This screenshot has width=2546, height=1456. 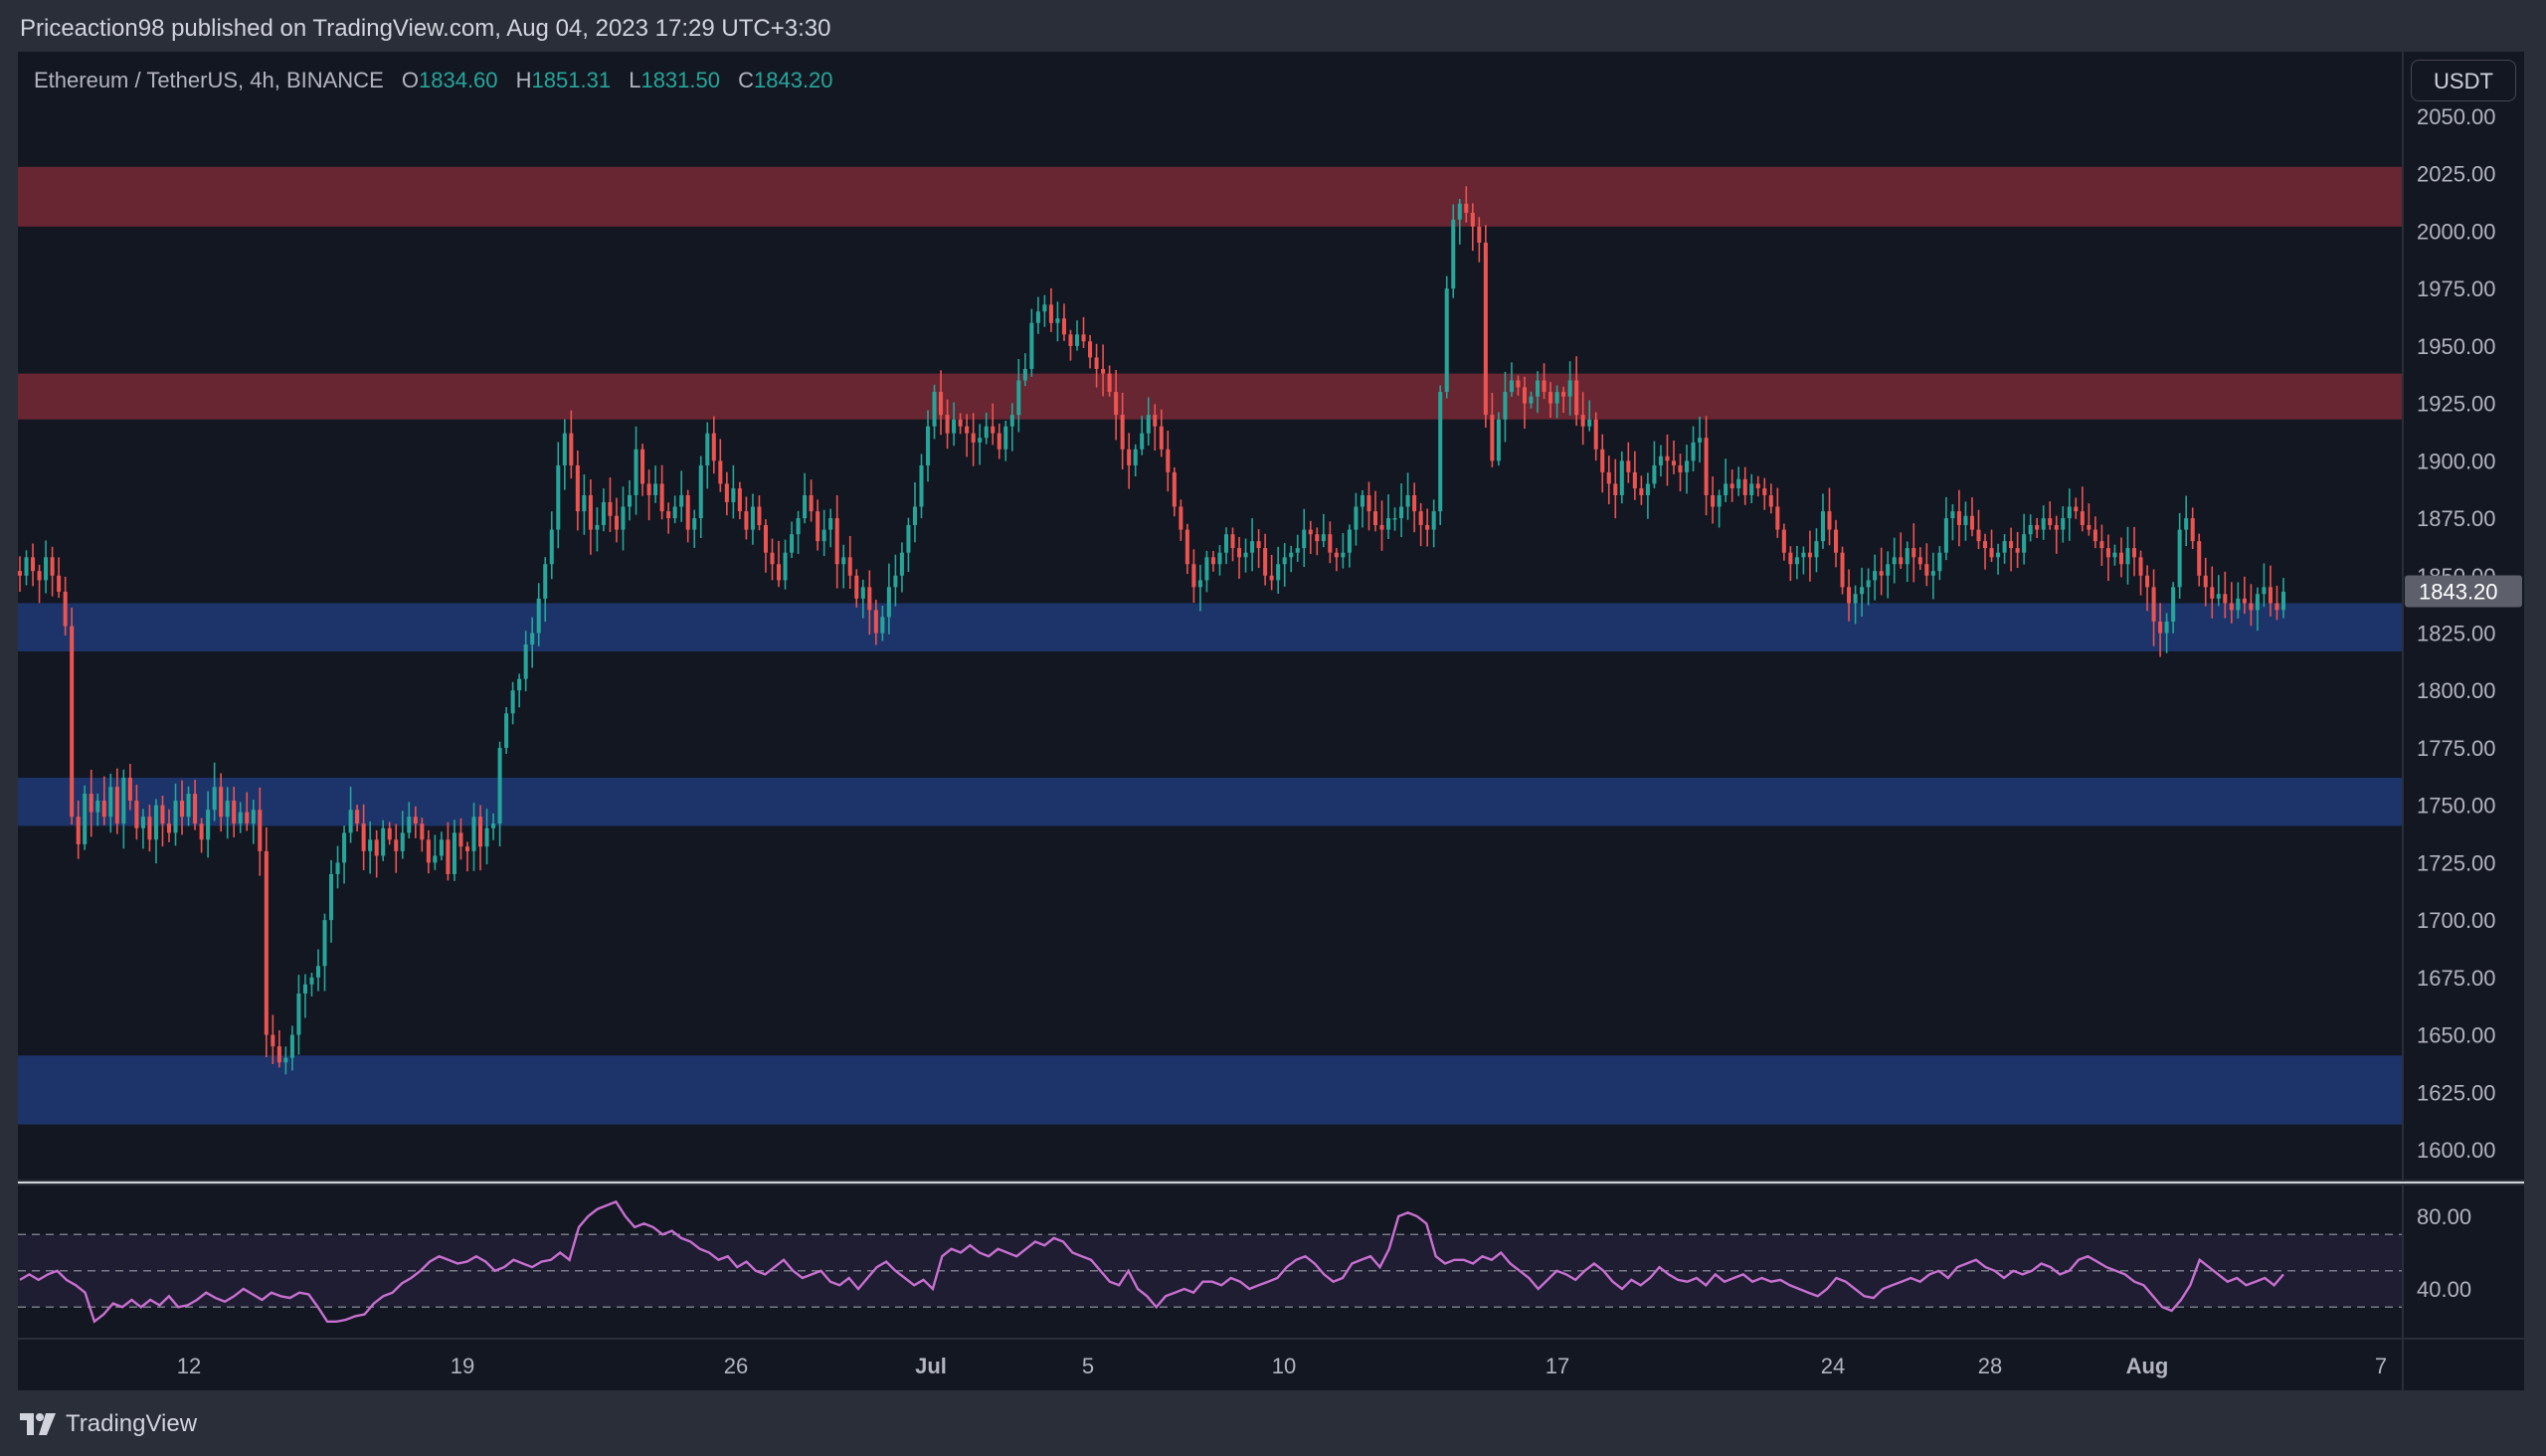 I want to click on price-tick-label: 1925.00, so click(x=2456, y=404).